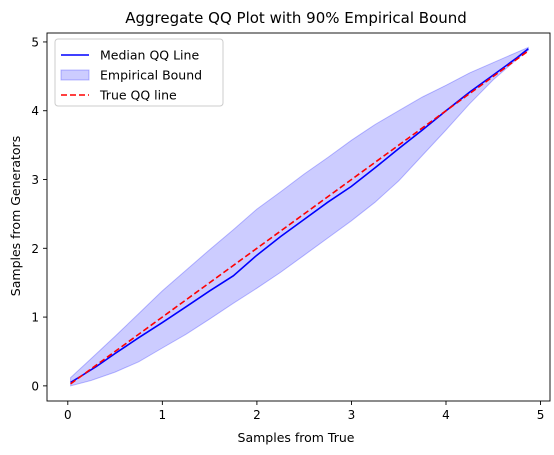 Image resolution: width=554 pixels, height=455 pixels. Describe the element at coordinates (68, 415) in the screenshot. I see `x-tick-label: 0` at that location.